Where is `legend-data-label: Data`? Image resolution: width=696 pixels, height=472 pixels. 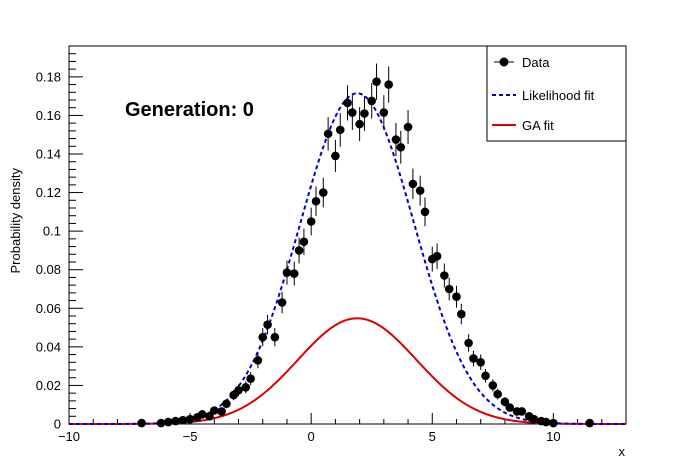
legend-data-label: Data is located at coordinates (536, 62).